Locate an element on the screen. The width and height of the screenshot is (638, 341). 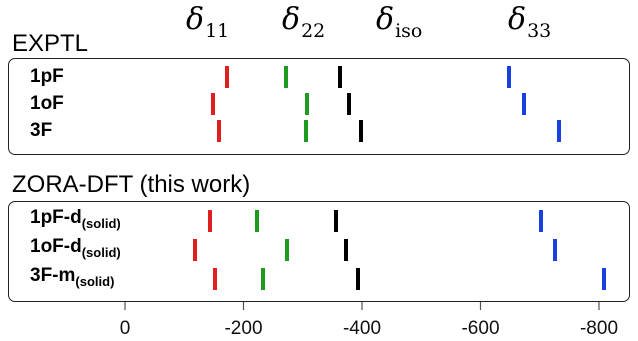
mark-d22-1oF-d-solid is located at coordinates (286, 250).